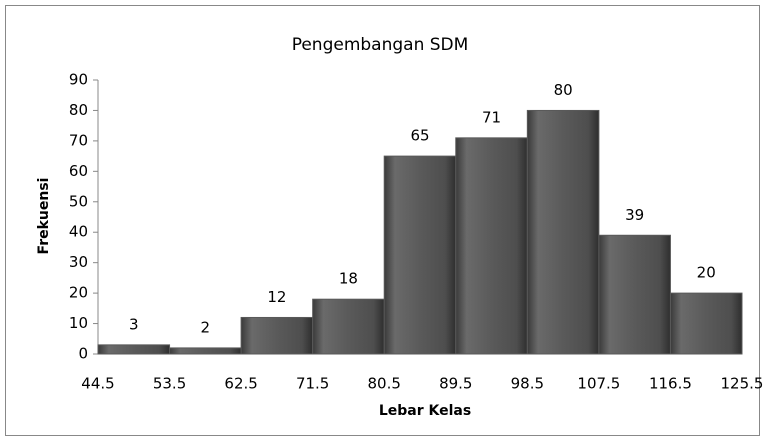 The width and height of the screenshot is (765, 442). I want to click on y-tick-label: 50, so click(78, 201).